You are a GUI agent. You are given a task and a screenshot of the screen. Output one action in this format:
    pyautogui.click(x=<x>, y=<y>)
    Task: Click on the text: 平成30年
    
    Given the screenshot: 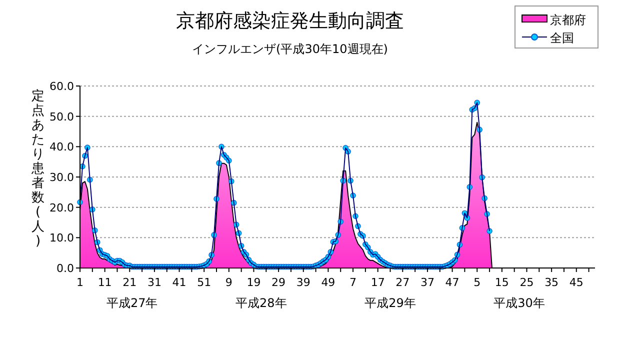 What is the action you would take?
    pyautogui.click(x=519, y=303)
    